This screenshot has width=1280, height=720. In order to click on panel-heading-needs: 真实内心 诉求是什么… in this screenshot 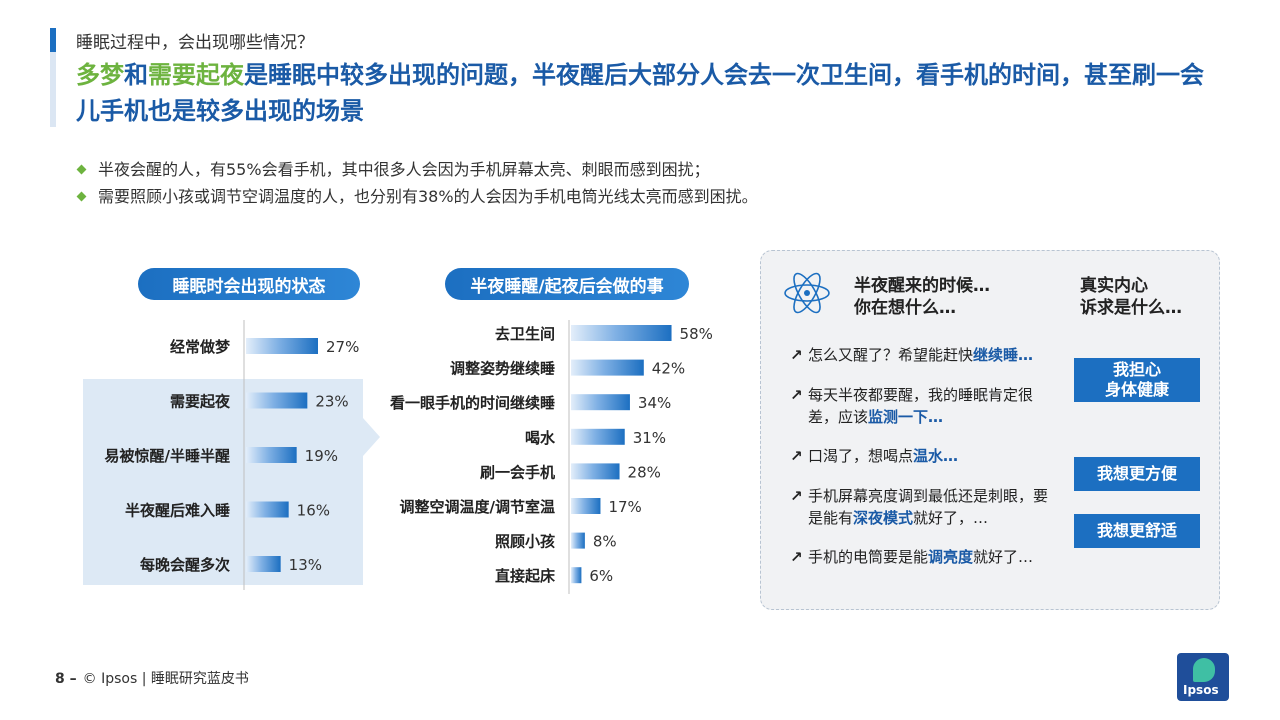, I will do `click(1131, 297)`.